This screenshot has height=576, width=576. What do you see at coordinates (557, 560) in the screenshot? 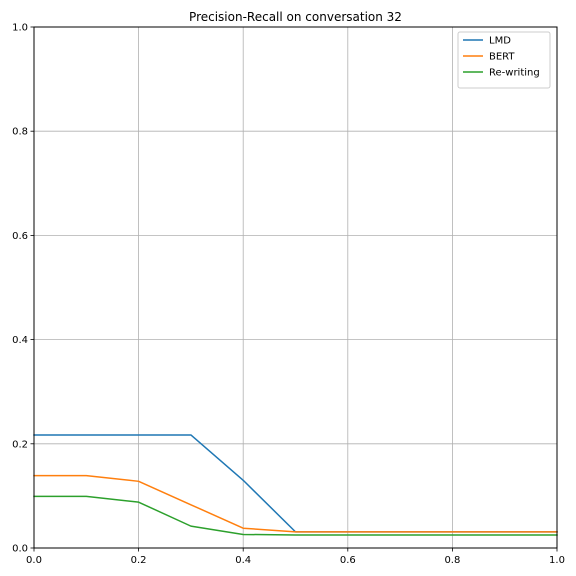
I see `x-tick-label: 1.0` at bounding box center [557, 560].